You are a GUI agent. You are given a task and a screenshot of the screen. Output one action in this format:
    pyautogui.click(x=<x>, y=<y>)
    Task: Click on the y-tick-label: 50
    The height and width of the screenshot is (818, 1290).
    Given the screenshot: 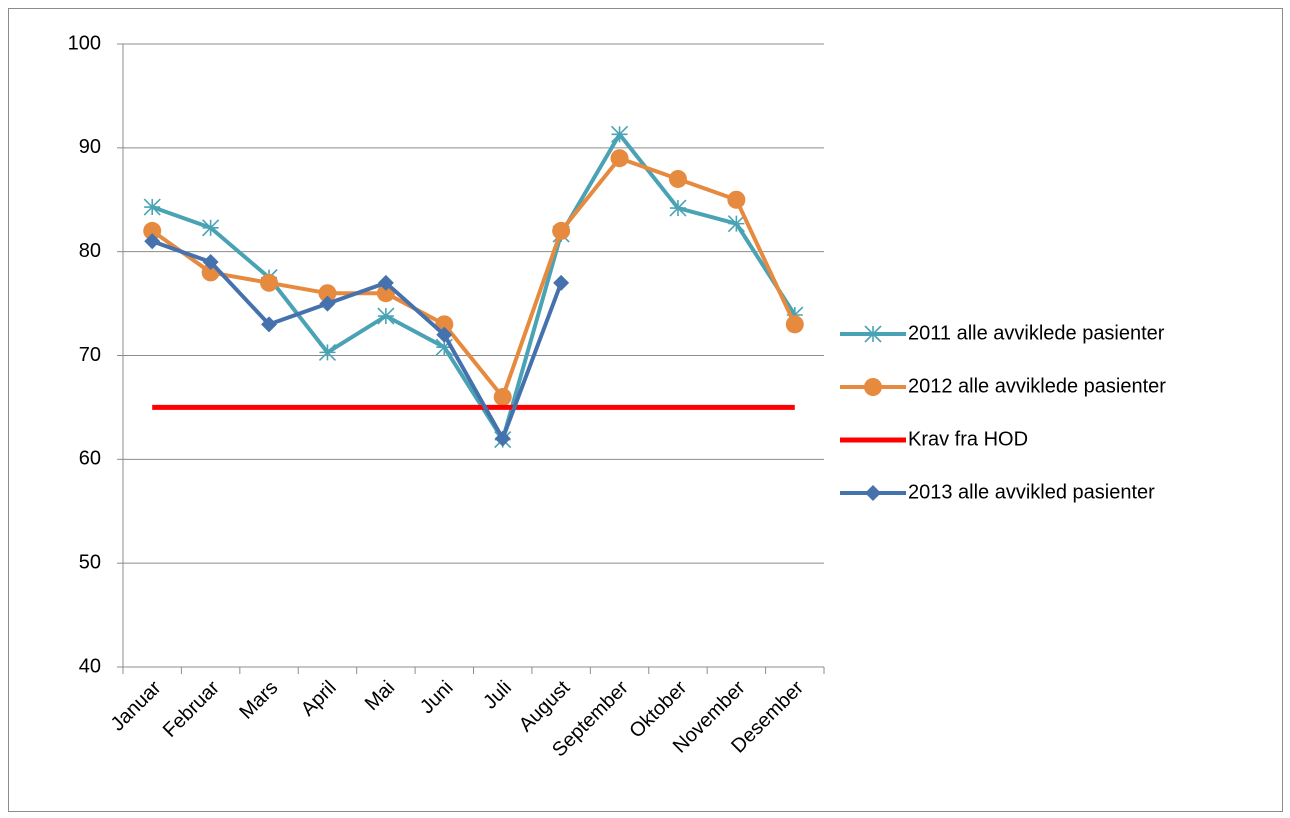 What is the action you would take?
    pyautogui.click(x=90, y=562)
    